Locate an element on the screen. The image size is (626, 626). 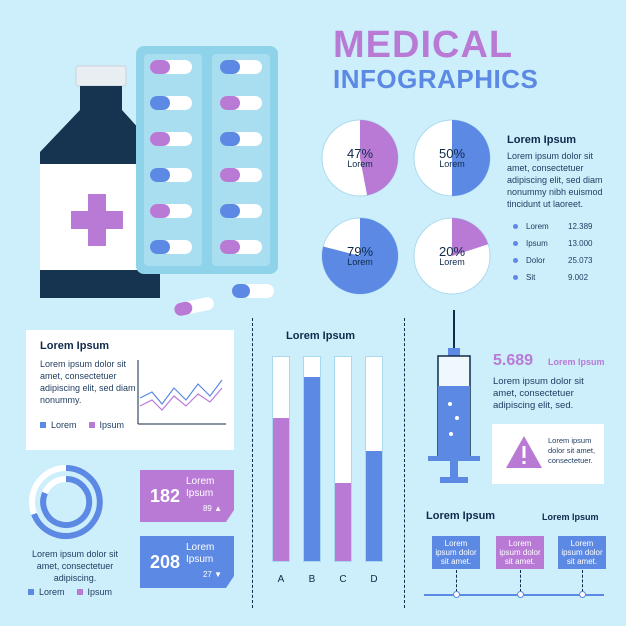
pill-blister-illustration is located at coordinates (207, 160).